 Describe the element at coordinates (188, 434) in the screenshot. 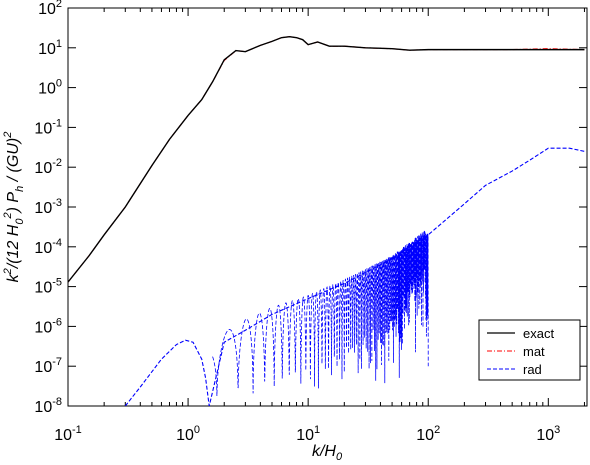

I see `x-tick-label: 10⁰` at that location.